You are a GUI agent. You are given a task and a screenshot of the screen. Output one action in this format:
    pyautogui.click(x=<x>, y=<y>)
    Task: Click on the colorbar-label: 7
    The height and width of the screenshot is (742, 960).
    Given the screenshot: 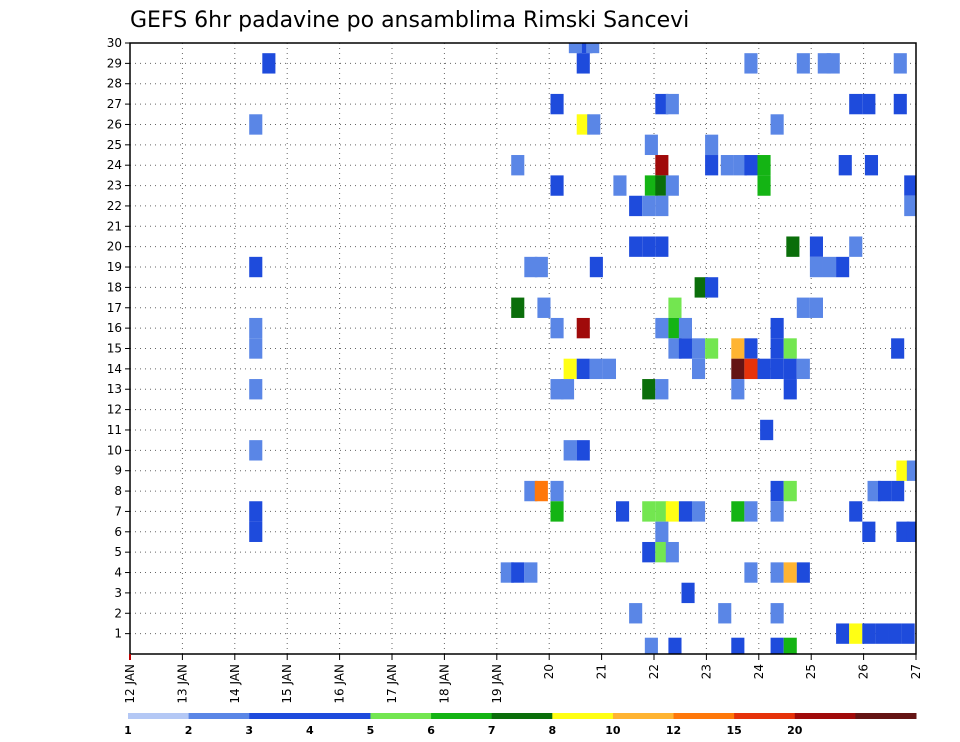 What is the action you would take?
    pyautogui.click(x=492, y=730)
    